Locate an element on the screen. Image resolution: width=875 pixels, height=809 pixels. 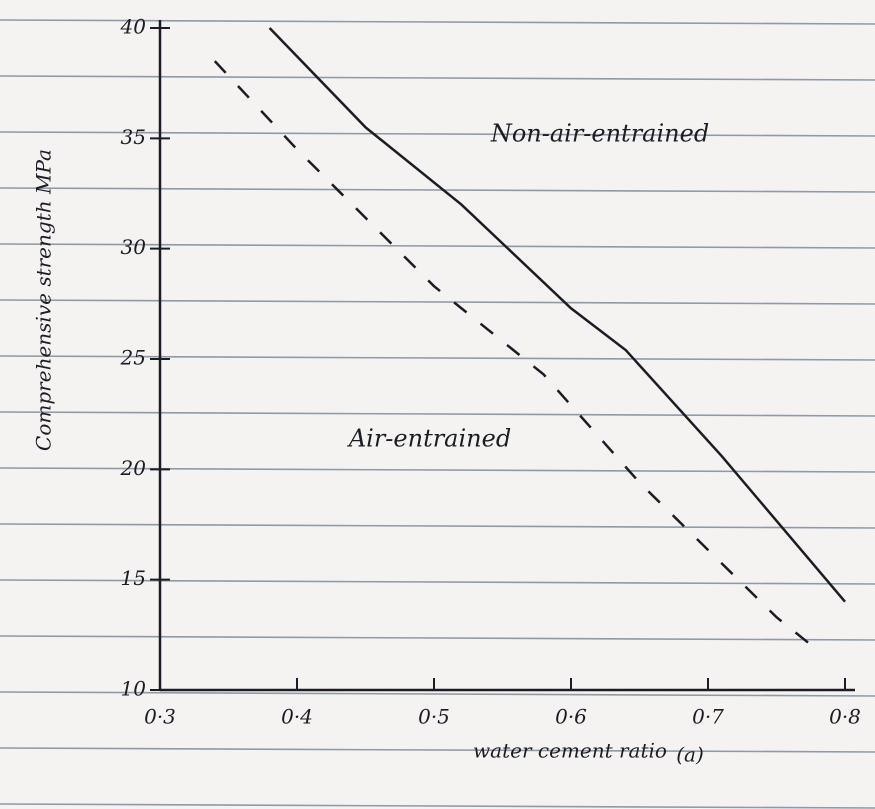
x-tick-label: 0·3 is located at coordinates (160, 717).